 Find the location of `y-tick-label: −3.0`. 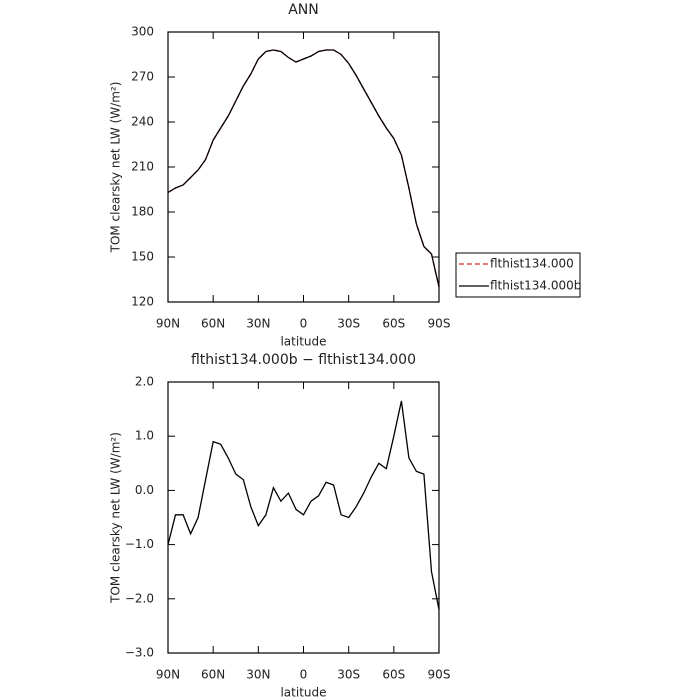

y-tick-label: −3.0 is located at coordinates (139, 653).